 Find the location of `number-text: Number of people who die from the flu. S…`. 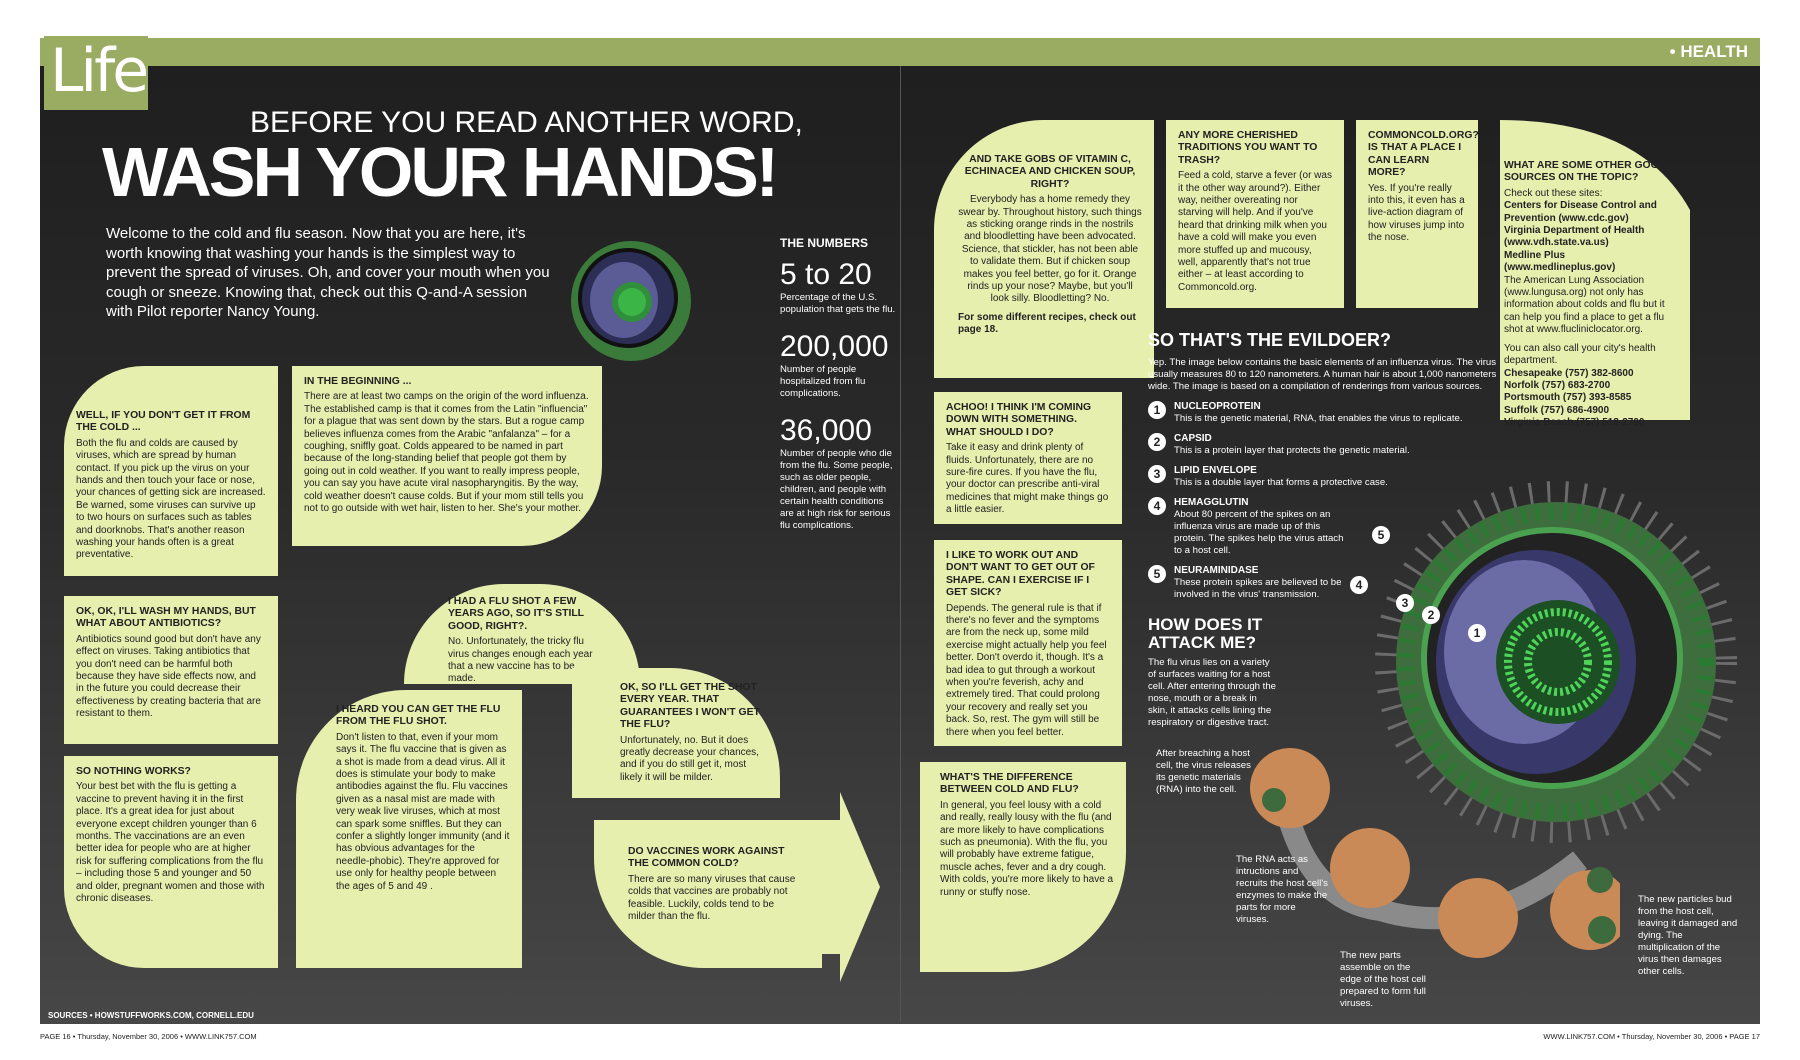

number-text: Number of people who die from the flu. S… is located at coordinates (836, 489).